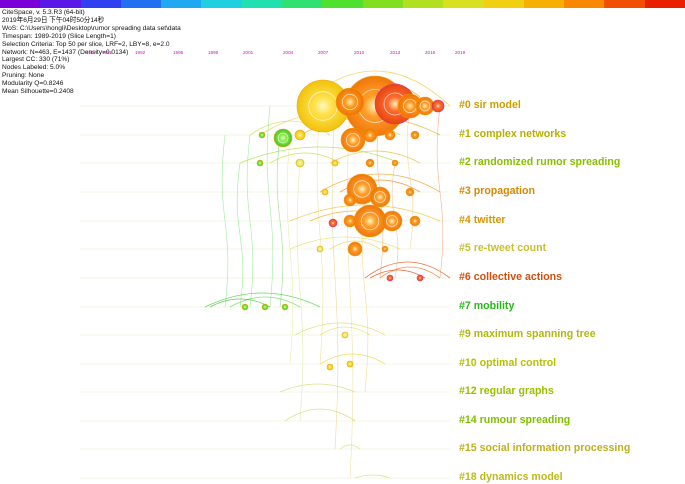 The width and height of the screenshot is (685, 484). I want to click on cluster-label: #18 dynamics model, so click(511, 477).